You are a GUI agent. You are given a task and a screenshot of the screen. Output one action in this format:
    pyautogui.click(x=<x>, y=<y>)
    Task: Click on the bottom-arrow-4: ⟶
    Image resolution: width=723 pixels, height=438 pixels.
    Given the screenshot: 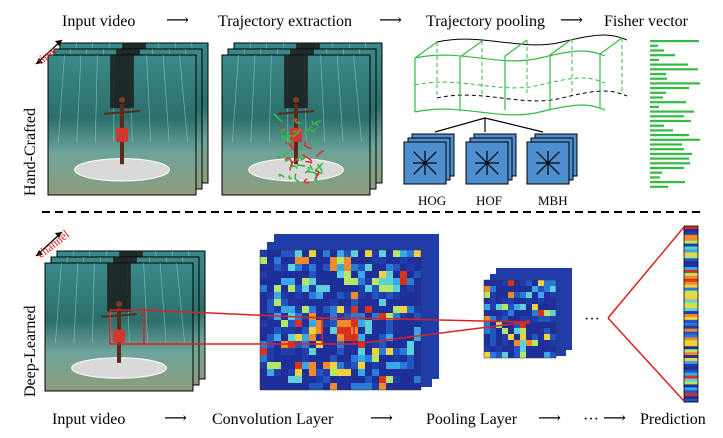 What is the action you would take?
    pyautogui.click(x=614, y=418)
    